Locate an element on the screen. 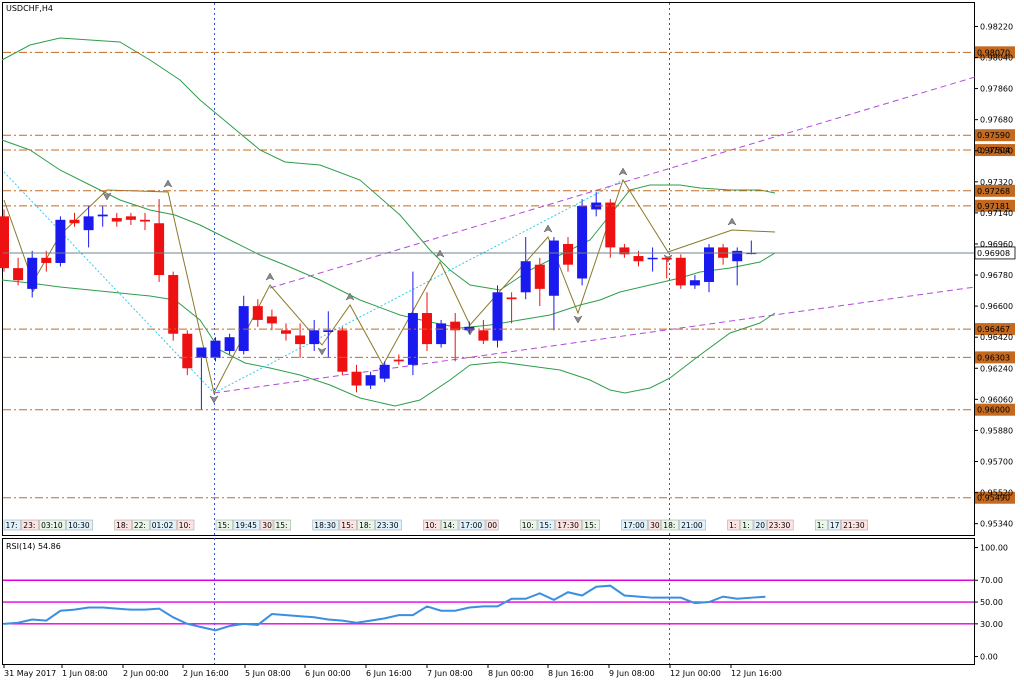  event-marker-label: 03:10 is located at coordinates (52, 525).